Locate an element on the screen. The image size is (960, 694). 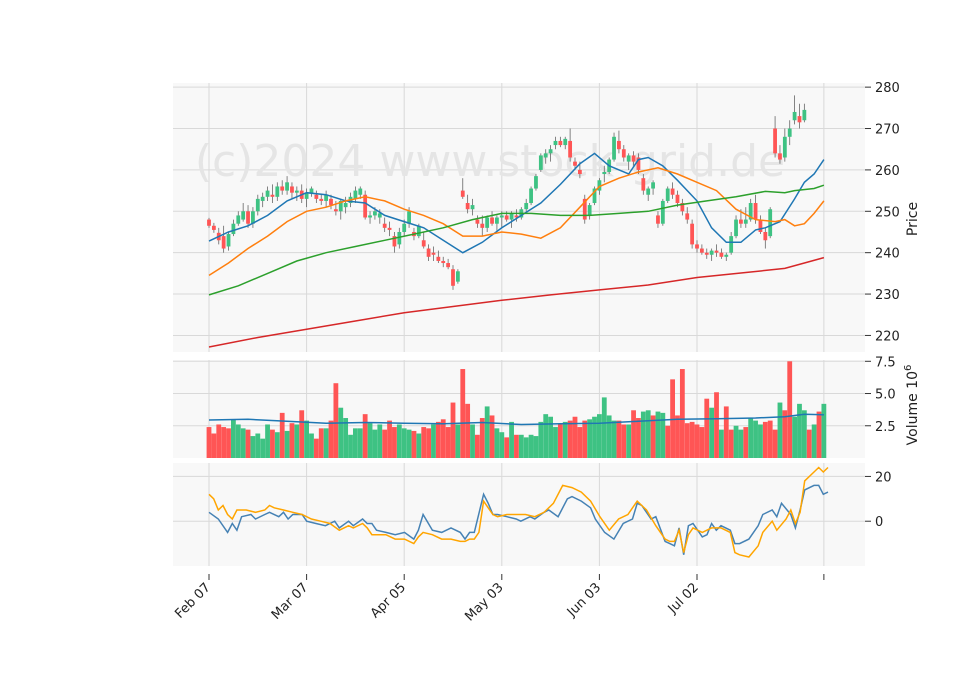
volume-tick-label: 7.5 is located at coordinates (885, 362).